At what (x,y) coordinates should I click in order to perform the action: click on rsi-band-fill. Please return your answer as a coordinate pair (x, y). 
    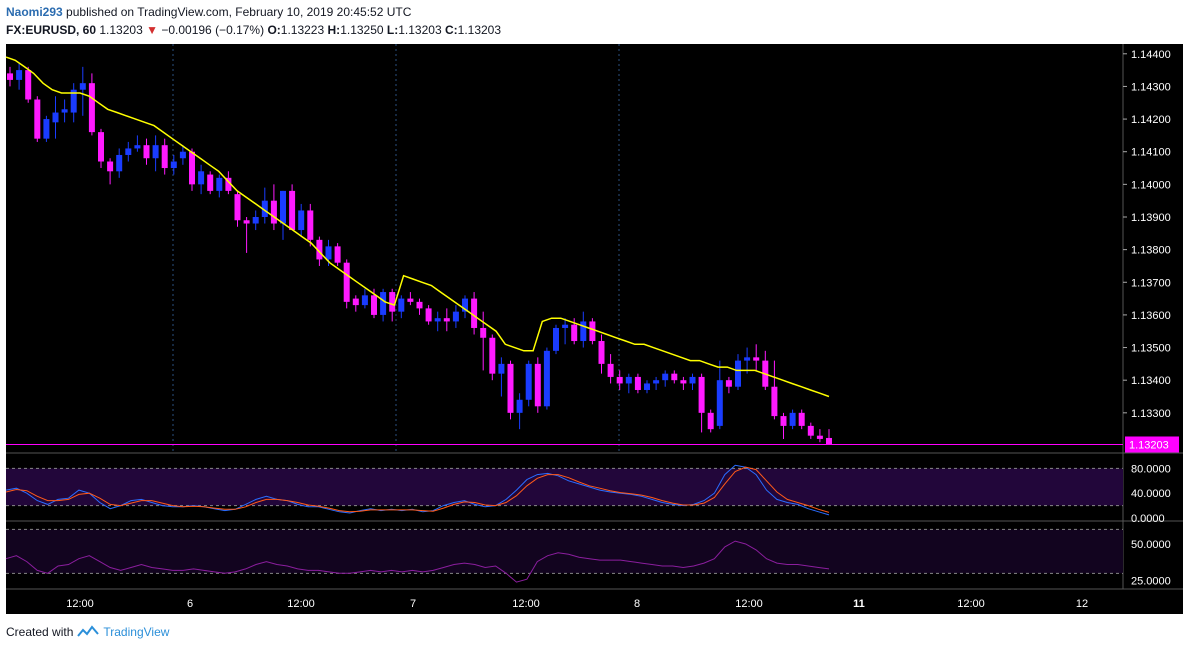
    Looking at the image, I should click on (564, 551).